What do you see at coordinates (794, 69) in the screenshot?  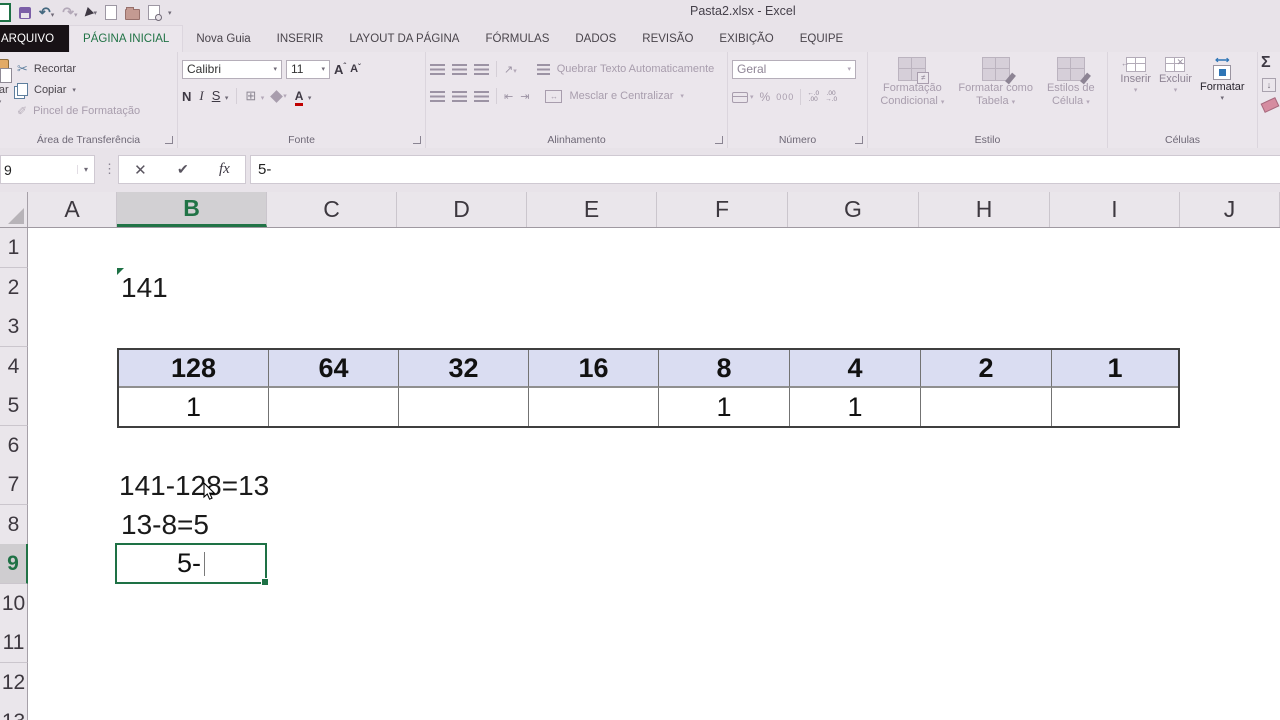 I see `number-format-combo: Geral ▾` at bounding box center [794, 69].